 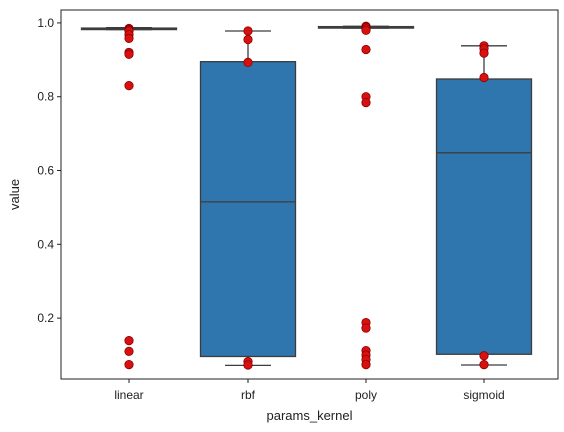 I want to click on box-rbf, so click(x=248, y=209).